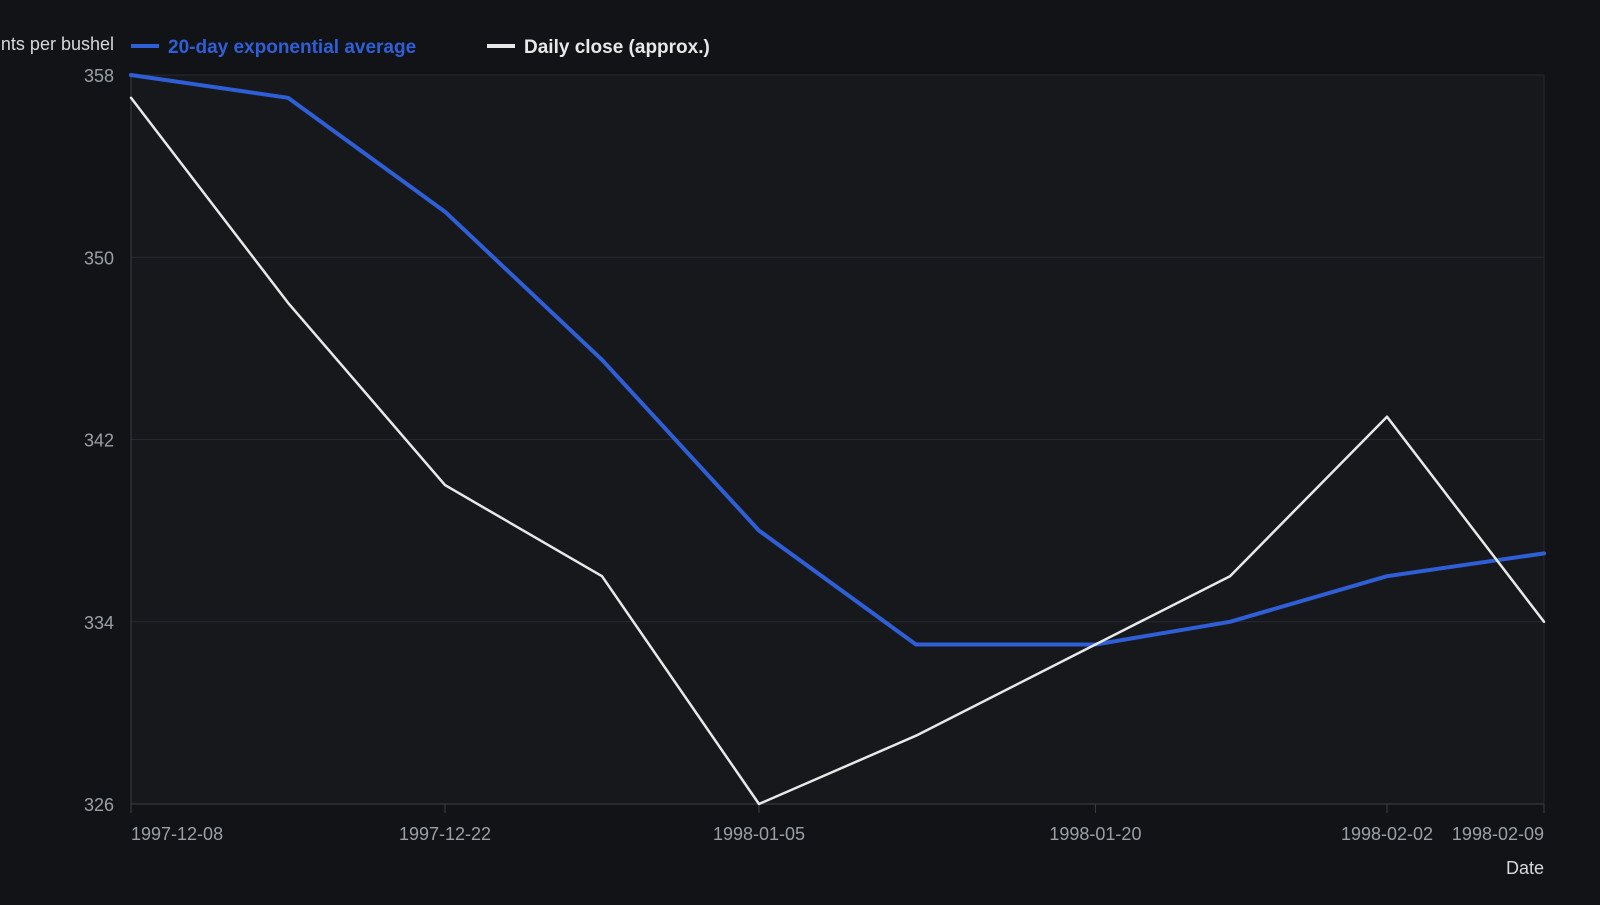 Image resolution: width=1600 pixels, height=905 pixels. I want to click on x-tick-label: 1997-12-22, so click(445, 834).